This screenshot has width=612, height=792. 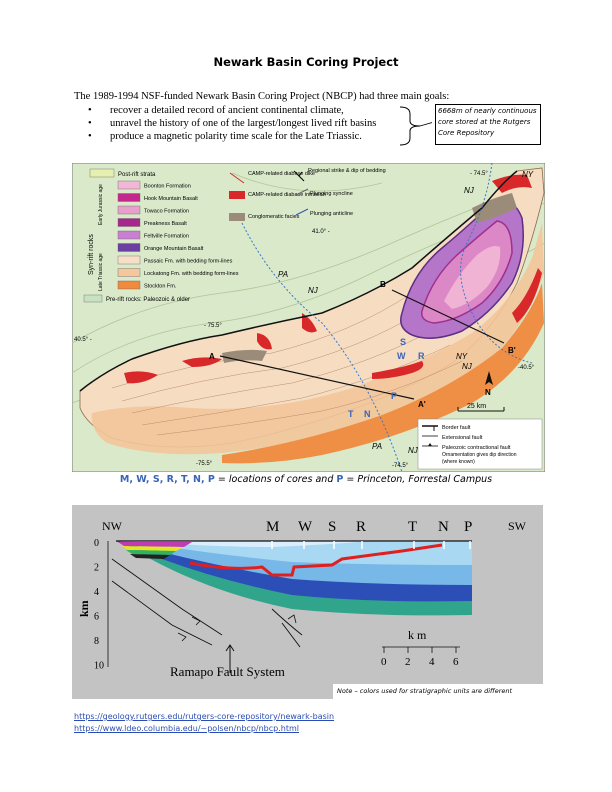 What do you see at coordinates (137, 175) in the screenshot?
I see `legend-post-rift: Post-rift strata` at bounding box center [137, 175].